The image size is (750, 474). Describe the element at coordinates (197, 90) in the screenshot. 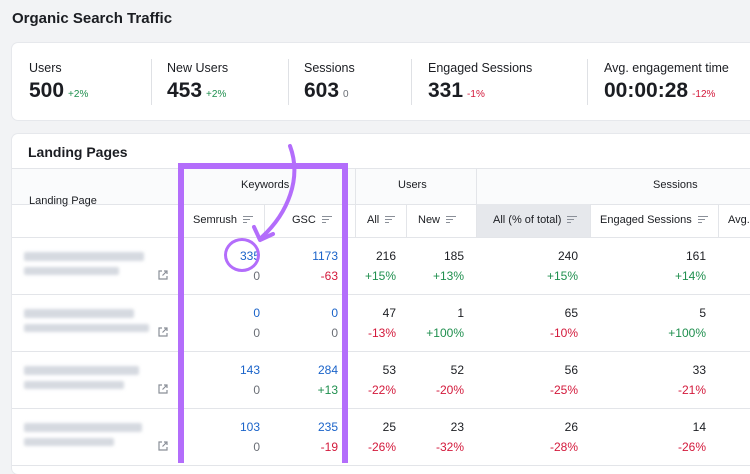

I see `kpi-value: 453 +2%` at that location.